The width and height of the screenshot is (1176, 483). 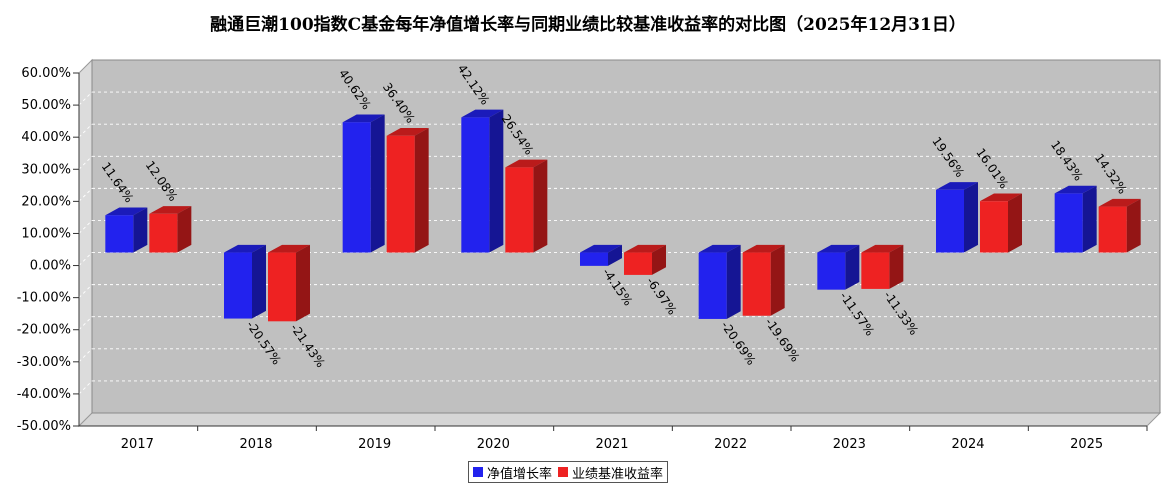 What do you see at coordinates (50, 266) in the screenshot?
I see `y-tick-label: 0.00%` at bounding box center [50, 266].